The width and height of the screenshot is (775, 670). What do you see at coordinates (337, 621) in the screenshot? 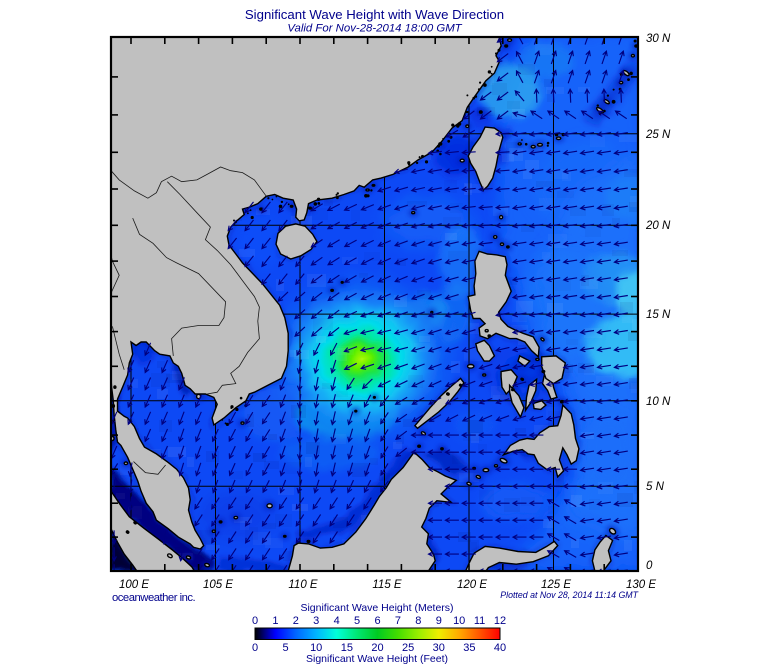
I see `svg-text: 4` at bounding box center [337, 621].